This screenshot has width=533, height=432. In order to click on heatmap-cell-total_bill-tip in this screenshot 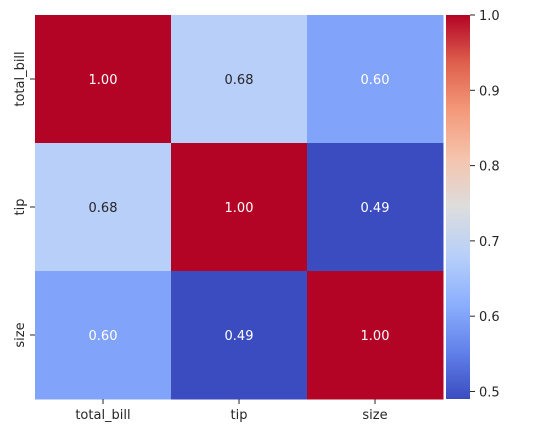, I will do `click(239, 79)`.